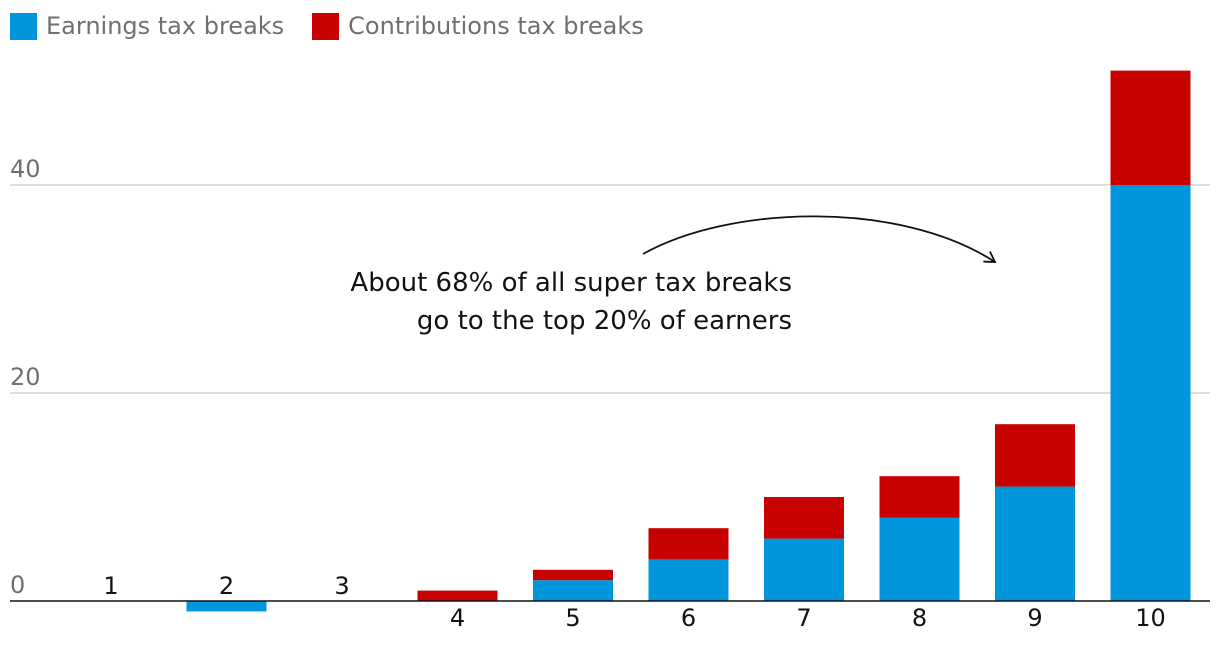  Describe the element at coordinates (496, 26) in the screenshot. I see `legend-label-contributions: Contributions tax breaks` at that location.